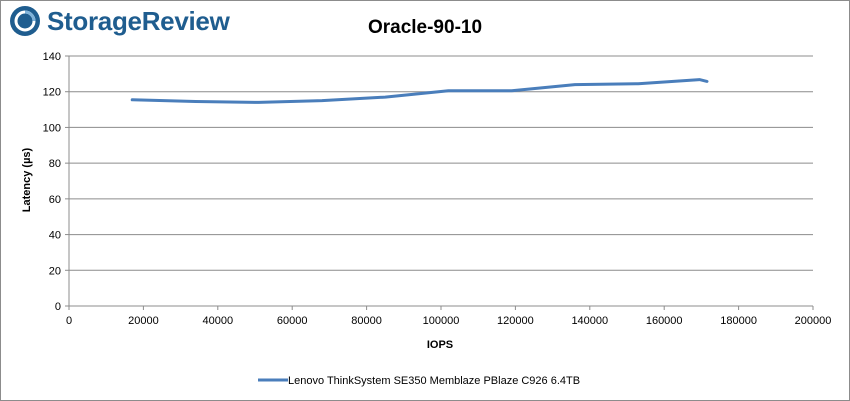 This screenshot has height=401, width=850. Describe the element at coordinates (515, 321) in the screenshot. I see `x-tick-label: 120000` at that location.